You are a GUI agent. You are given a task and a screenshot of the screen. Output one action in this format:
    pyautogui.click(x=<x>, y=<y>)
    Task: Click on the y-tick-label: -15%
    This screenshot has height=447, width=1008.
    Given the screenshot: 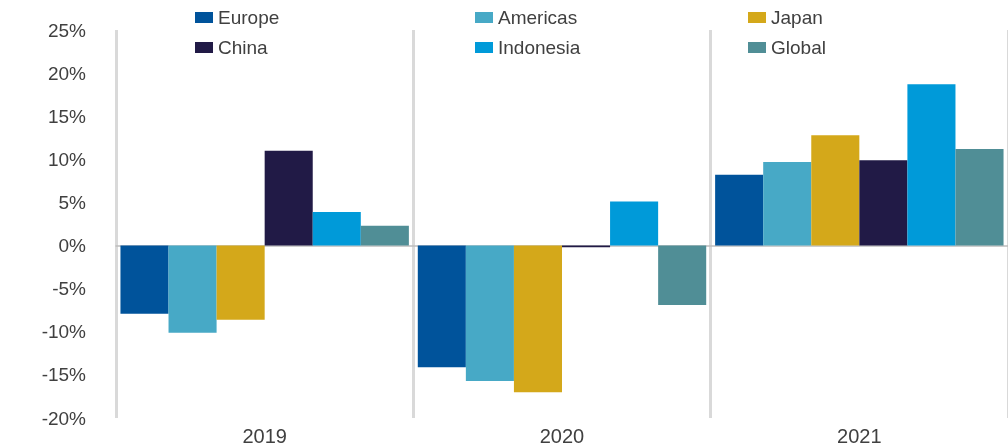 What is the action you would take?
    pyautogui.click(x=64, y=375)
    